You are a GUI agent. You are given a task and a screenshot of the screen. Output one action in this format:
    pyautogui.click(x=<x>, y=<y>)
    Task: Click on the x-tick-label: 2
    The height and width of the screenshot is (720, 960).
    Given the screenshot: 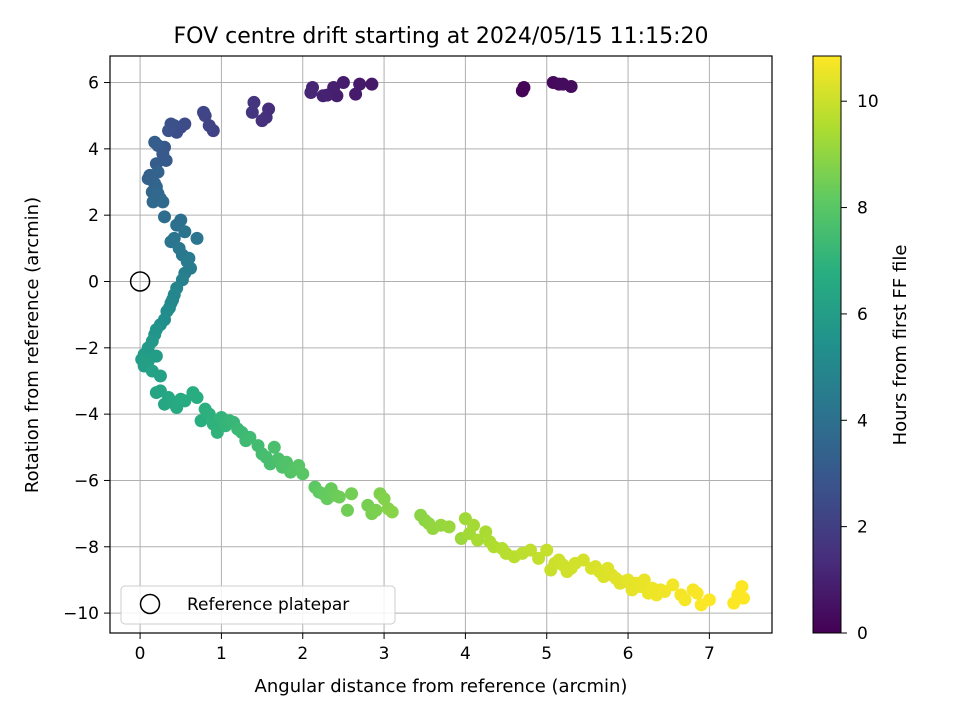 What is the action you would take?
    pyautogui.click(x=302, y=654)
    